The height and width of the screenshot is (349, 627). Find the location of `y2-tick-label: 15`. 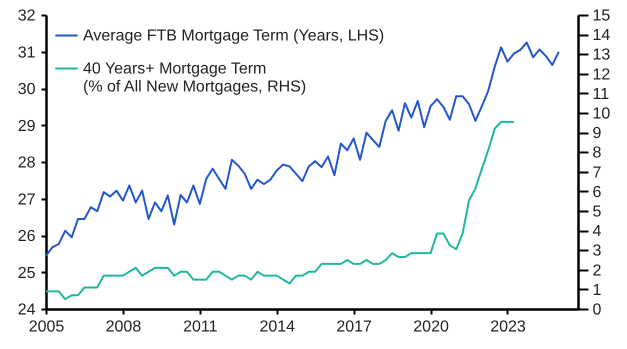

y2-tick-label: 15 is located at coordinates (601, 16).